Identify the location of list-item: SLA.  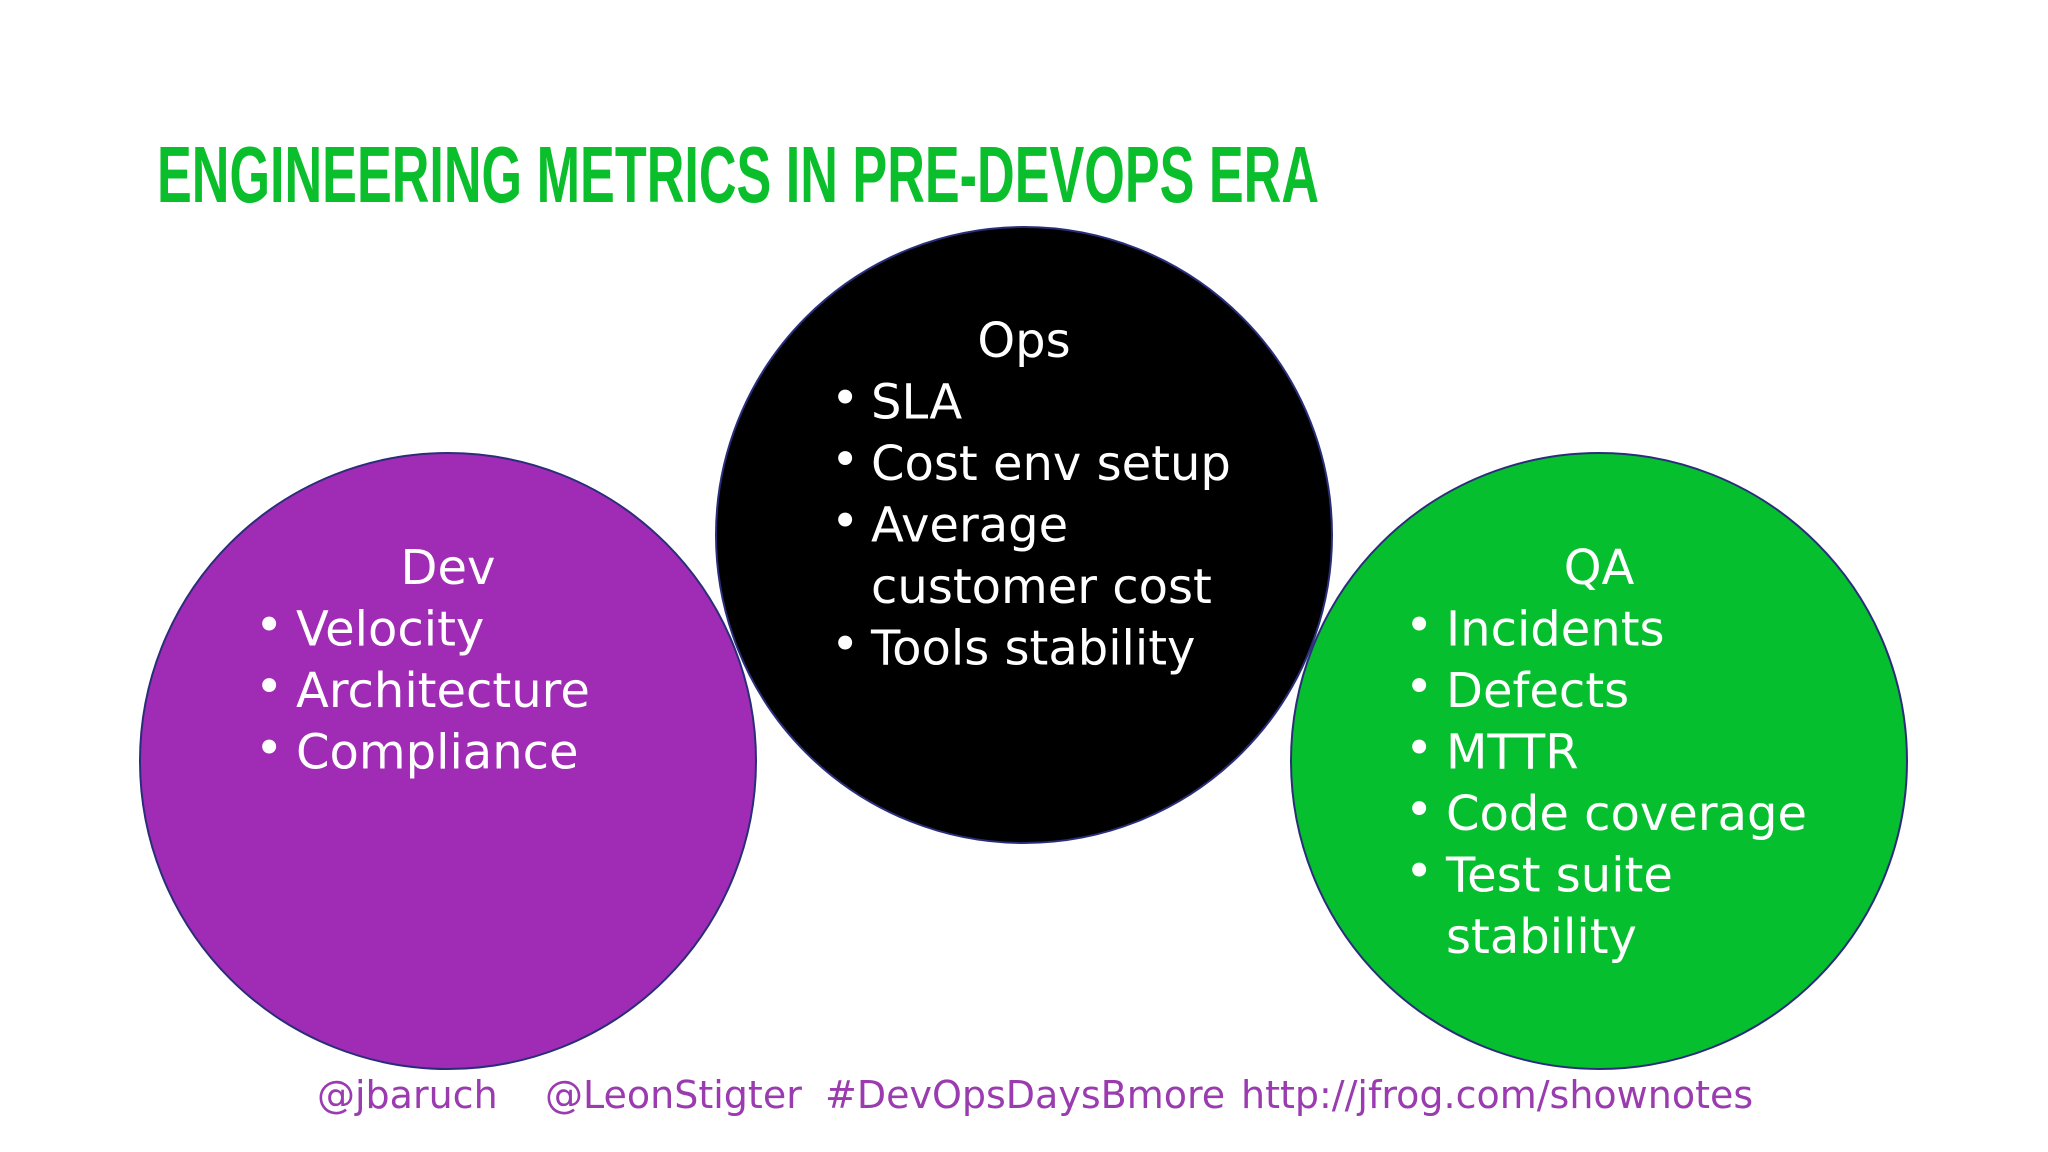
(916, 403).